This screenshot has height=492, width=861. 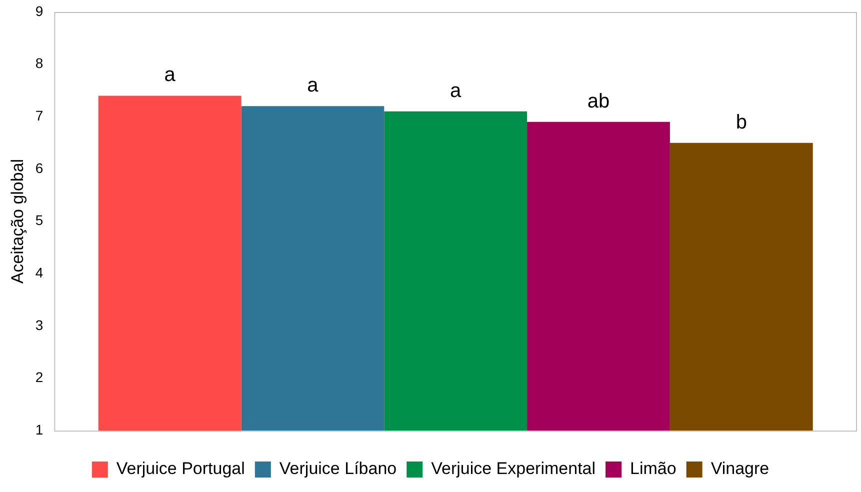 What do you see at coordinates (39, 168) in the screenshot?
I see `y-tick-label: 6` at bounding box center [39, 168].